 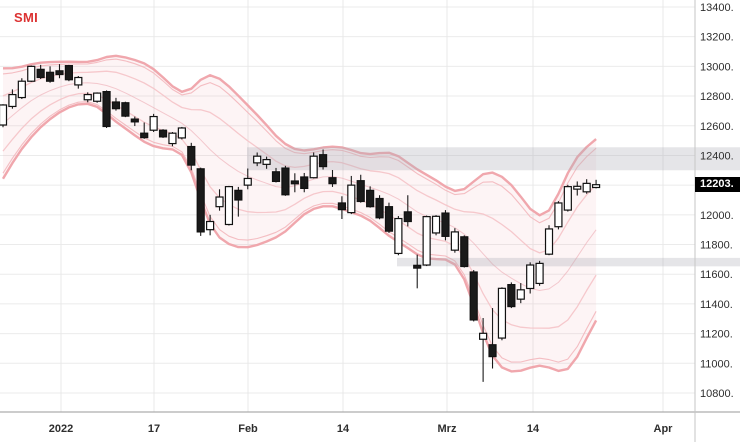 I want to click on price-axis-label: 11600., so click(x=716, y=275).